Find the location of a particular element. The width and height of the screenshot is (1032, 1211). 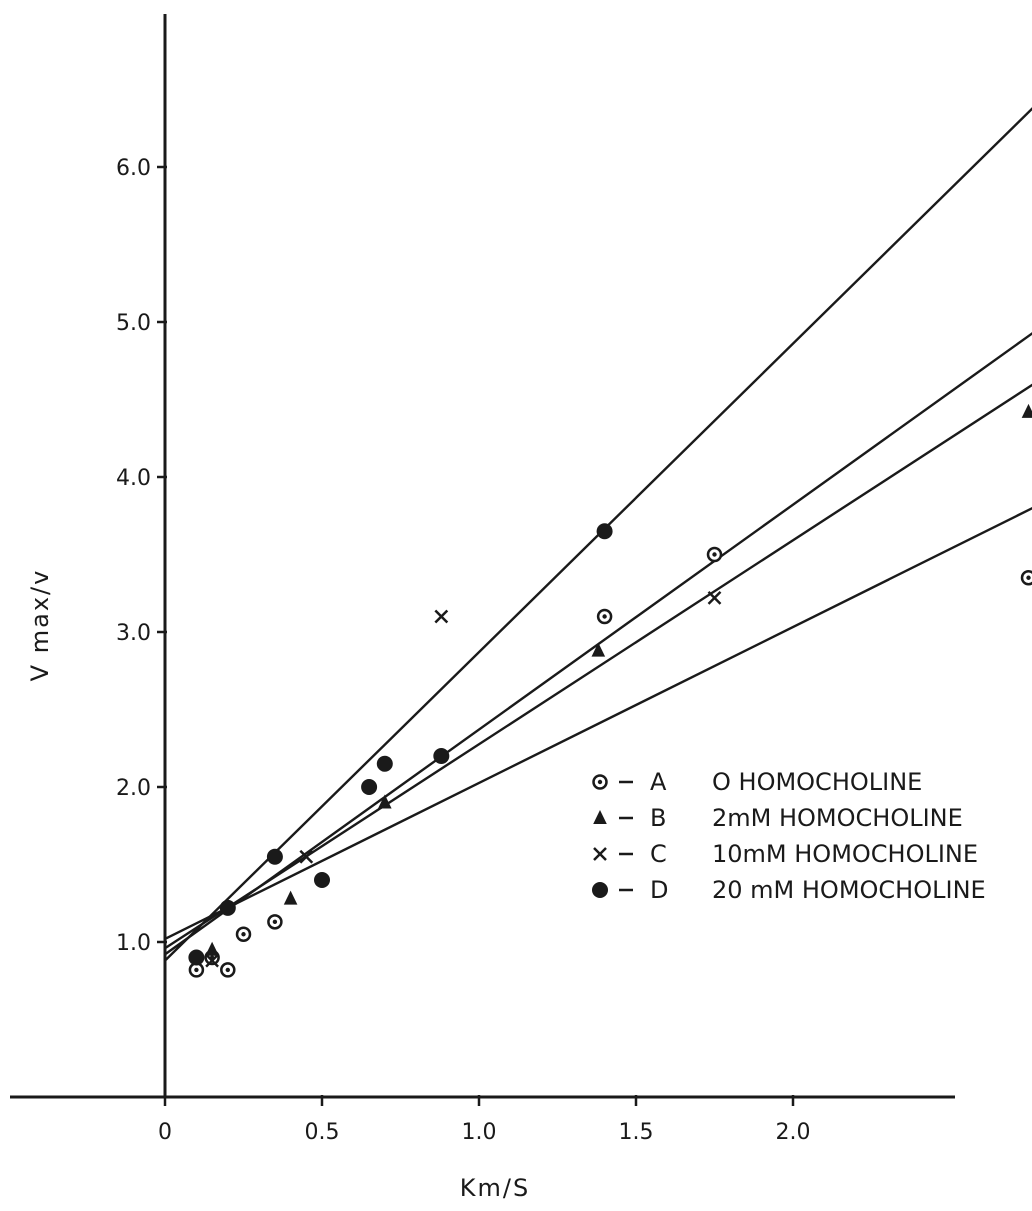

x-tick-label: 1.0 is located at coordinates (479, 1132).